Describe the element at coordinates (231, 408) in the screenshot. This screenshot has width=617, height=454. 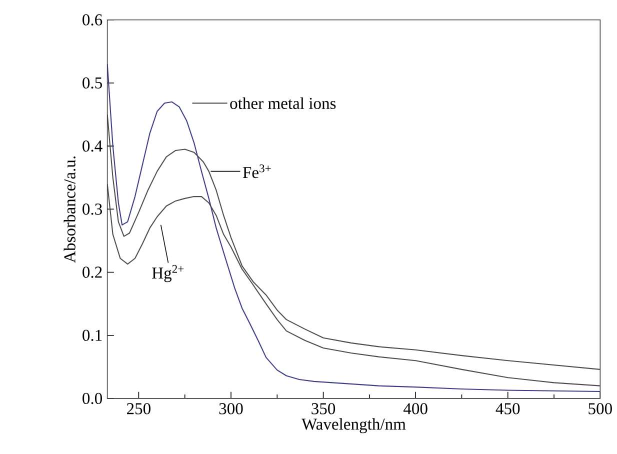
I see `x-tick-label: 300` at that location.